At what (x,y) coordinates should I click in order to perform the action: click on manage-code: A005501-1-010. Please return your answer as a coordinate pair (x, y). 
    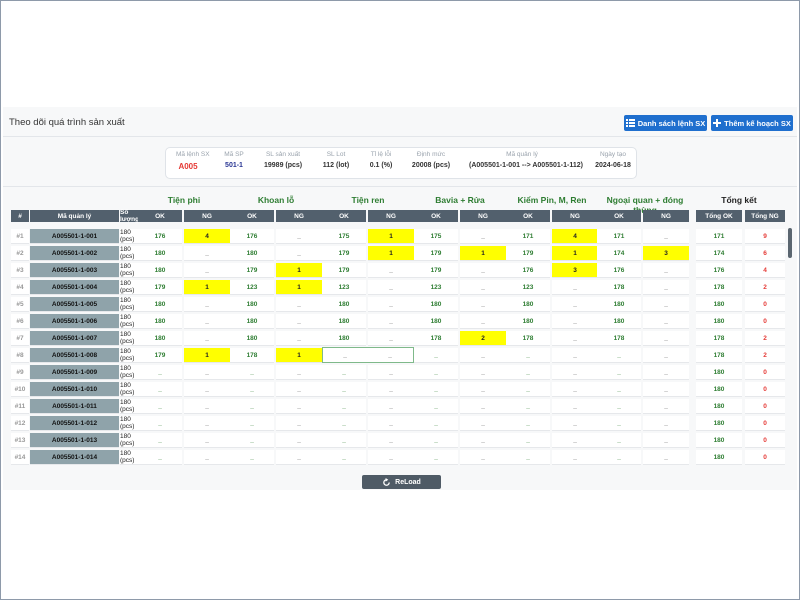
    Looking at the image, I should click on (74, 389).